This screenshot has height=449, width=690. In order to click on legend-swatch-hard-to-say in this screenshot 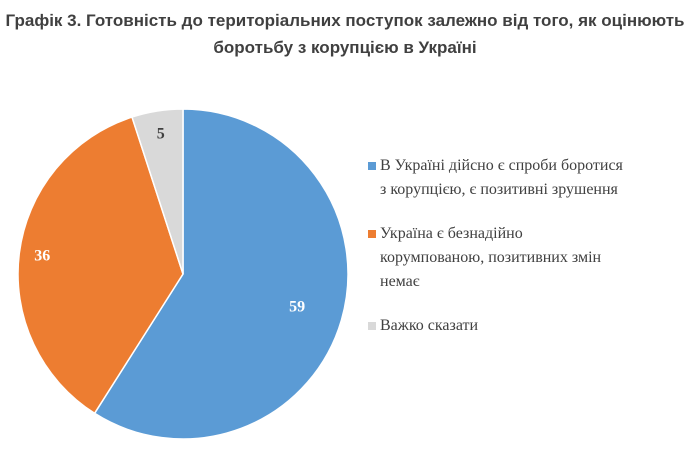, I will do `click(372, 326)`.